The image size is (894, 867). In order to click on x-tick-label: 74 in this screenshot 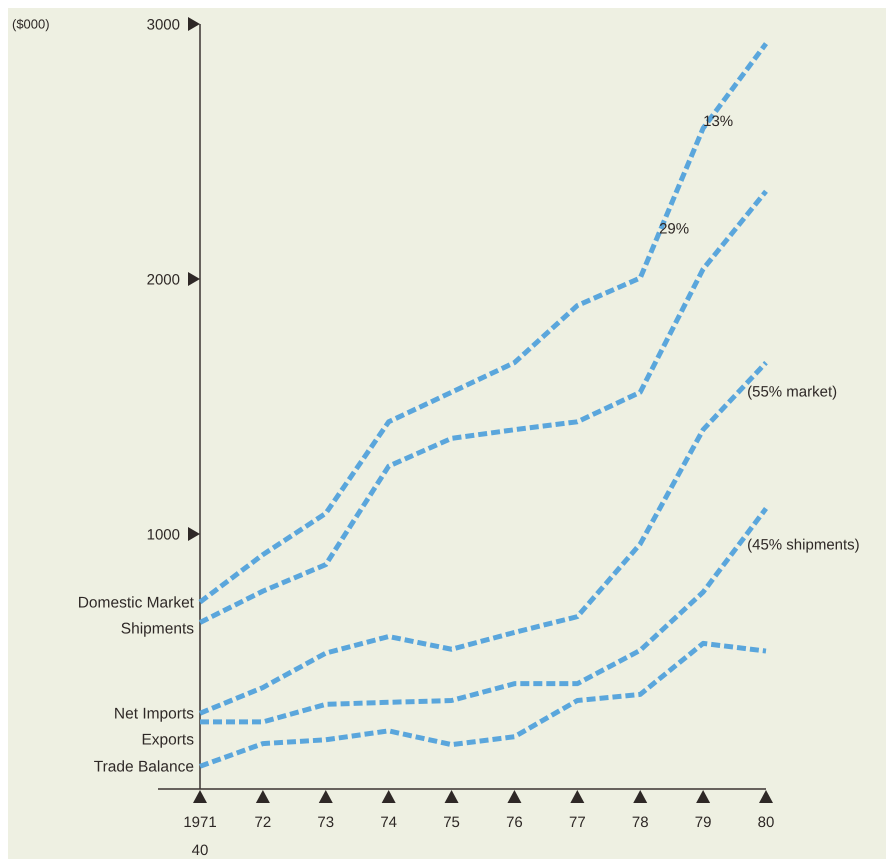, I will do `click(389, 822)`.